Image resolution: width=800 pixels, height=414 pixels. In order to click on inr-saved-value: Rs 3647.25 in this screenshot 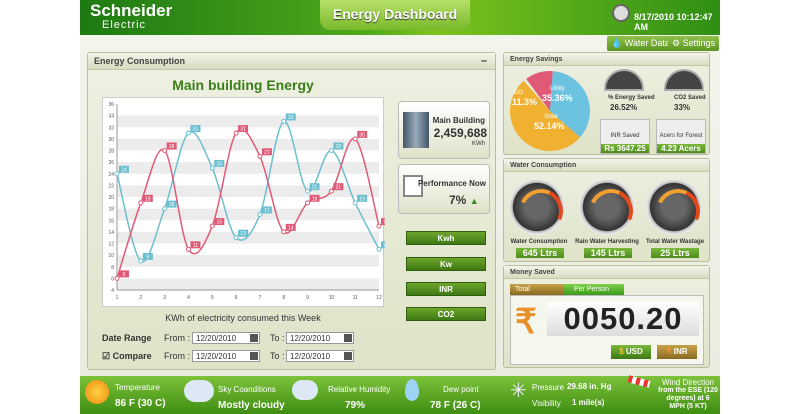, I will do `click(625, 148)`.